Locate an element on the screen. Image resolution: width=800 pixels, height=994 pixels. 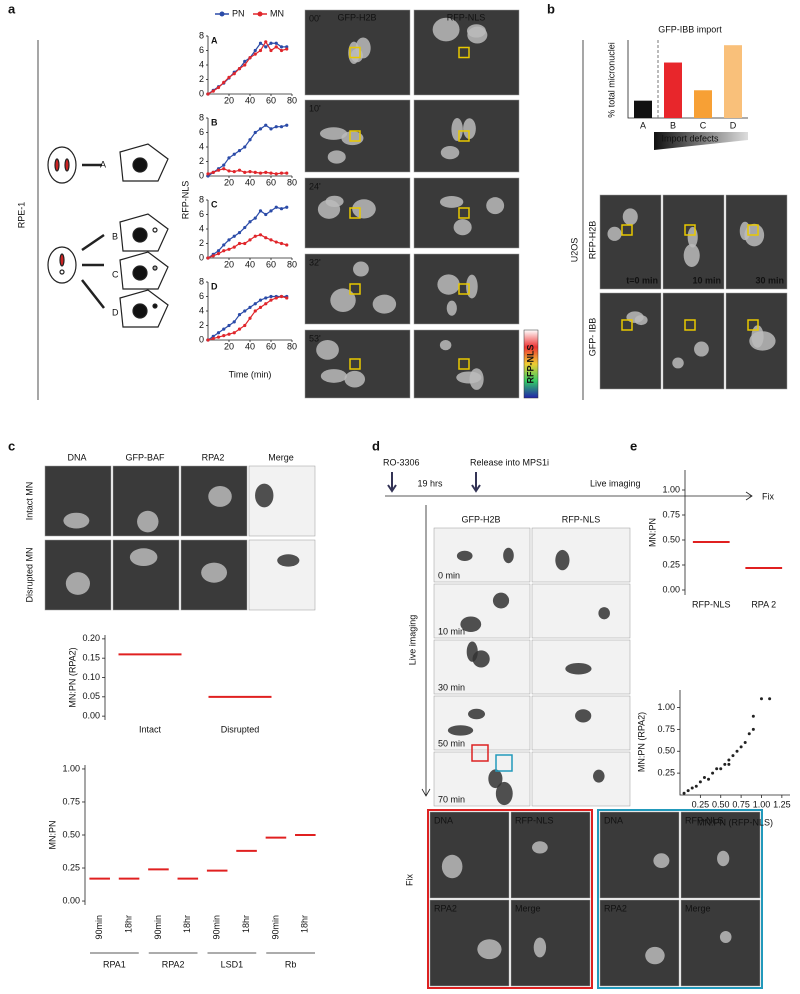
y-tick-label: 0.10 is located at coordinates (91, 677).